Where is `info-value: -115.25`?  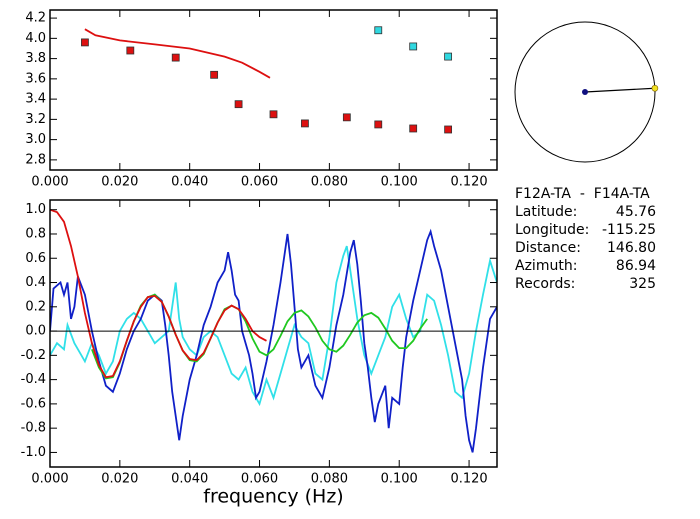
info-value: -115.25 is located at coordinates (629, 230).